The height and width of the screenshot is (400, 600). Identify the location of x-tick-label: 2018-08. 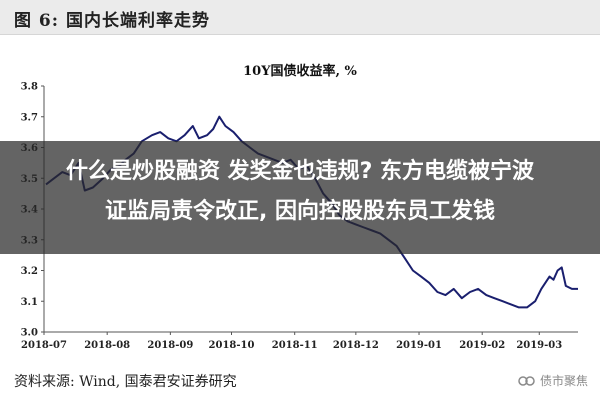
(107, 345).